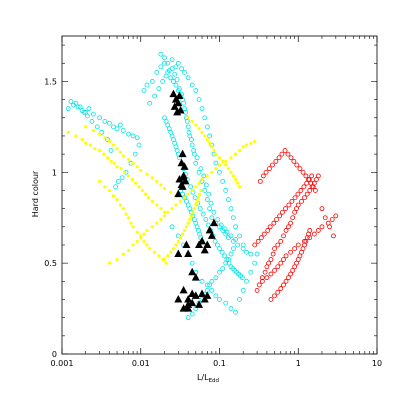 The width and height of the screenshot is (415, 415). Describe the element at coordinates (219, 363) in the screenshot. I see `x-tick-label: 0.1` at that location.